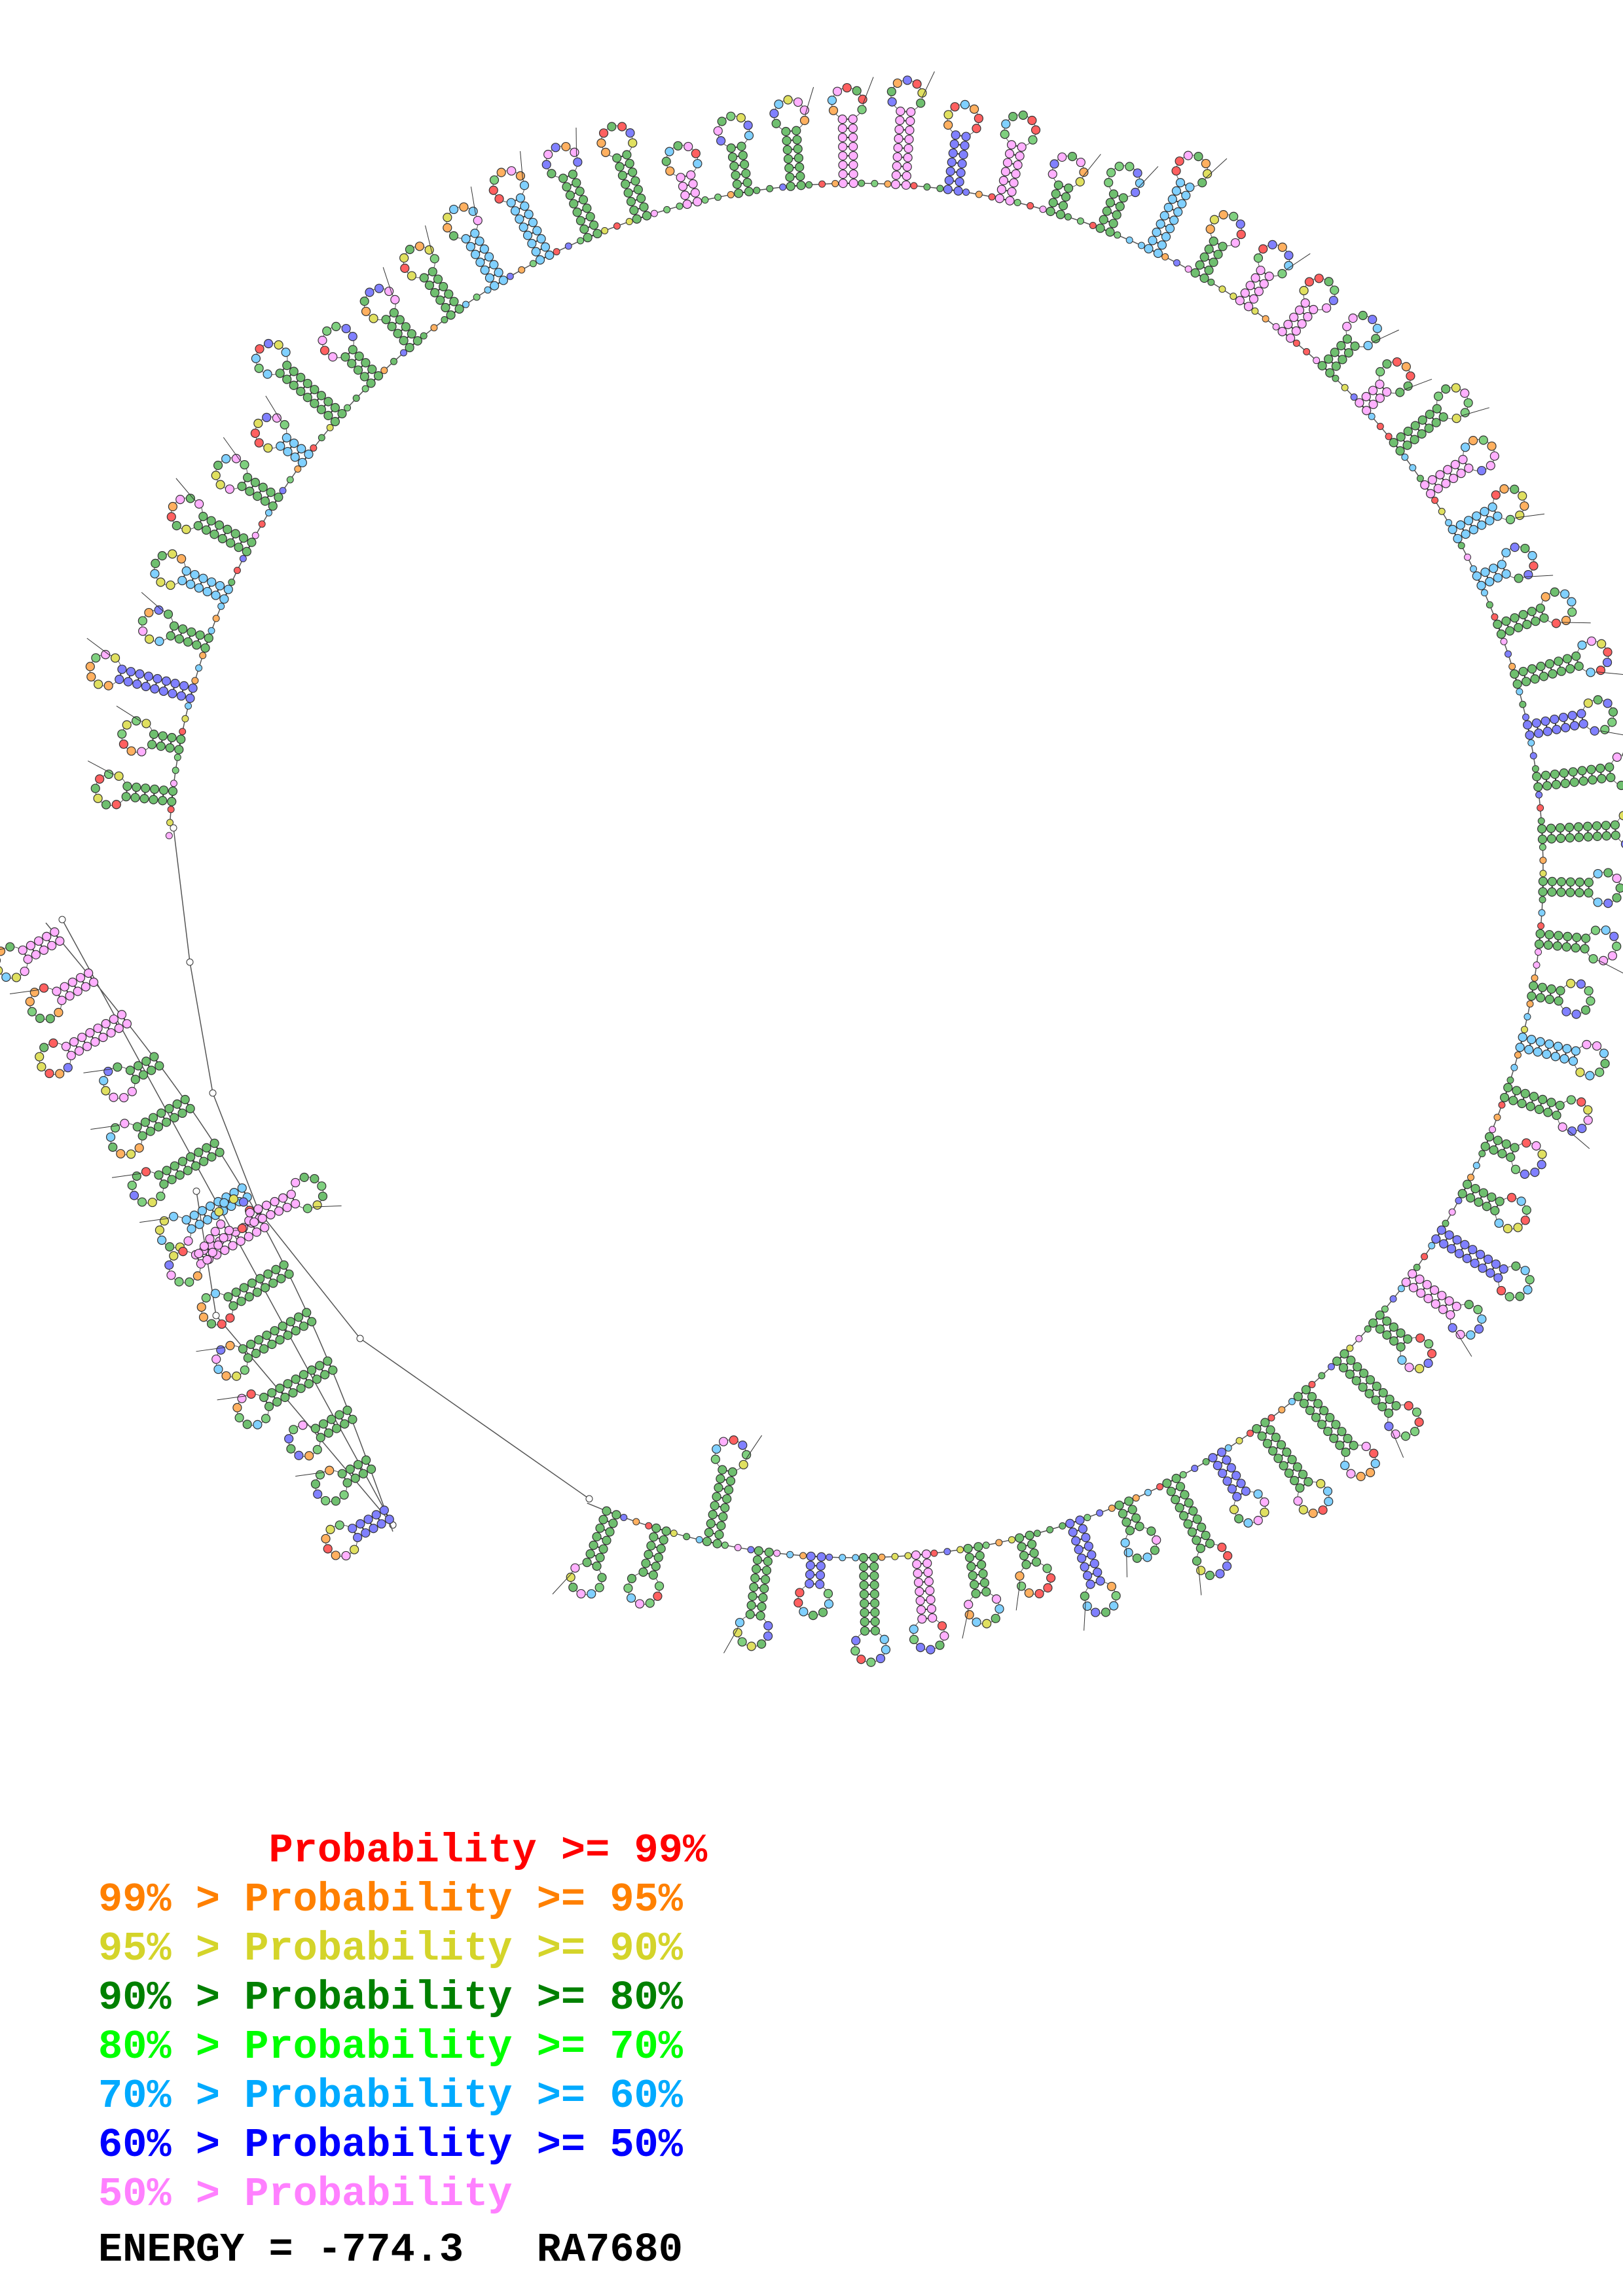 Image resolution: width=1623 pixels, height=2296 pixels. Describe the element at coordinates (390, 1998) in the screenshot. I see `legend-row-80: 90% > Probability >= 80%` at that location.